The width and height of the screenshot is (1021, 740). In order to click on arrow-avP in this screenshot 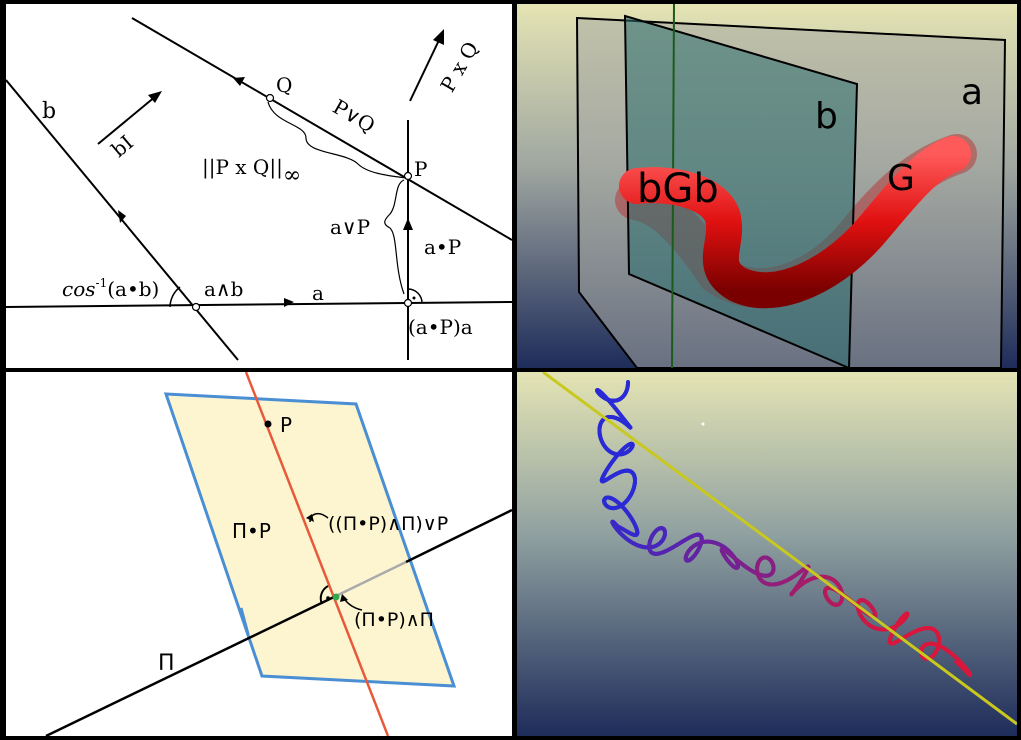, I will do `click(408, 224)`.